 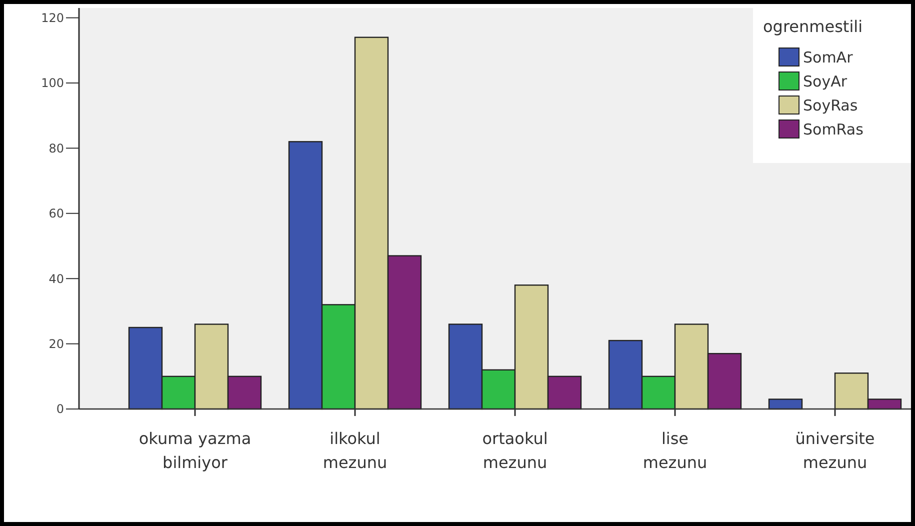 What do you see at coordinates (60, 409) in the screenshot?
I see `y-tick-label: 0` at bounding box center [60, 409].